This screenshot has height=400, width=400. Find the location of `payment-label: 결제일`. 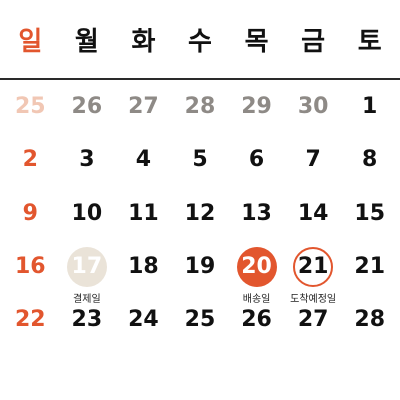

payment-label: 결제일 is located at coordinates (87, 299).